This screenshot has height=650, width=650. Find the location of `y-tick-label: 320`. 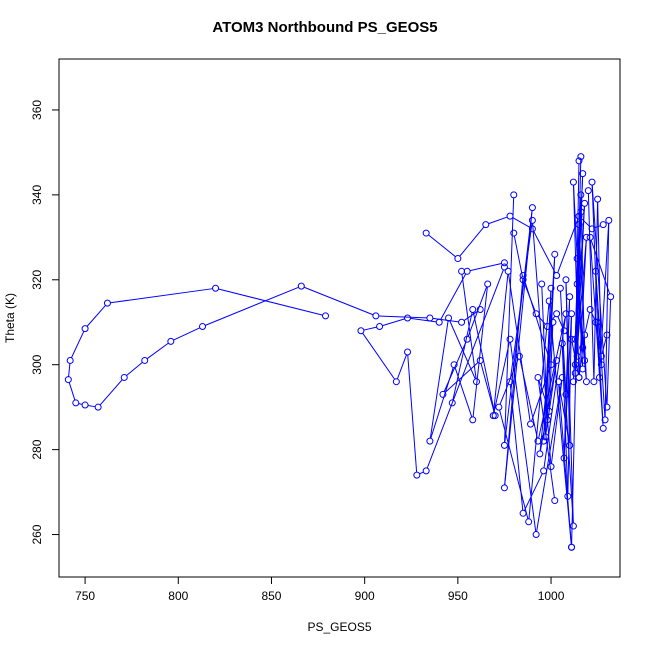

y-tick-label: 320 is located at coordinates (37, 279).